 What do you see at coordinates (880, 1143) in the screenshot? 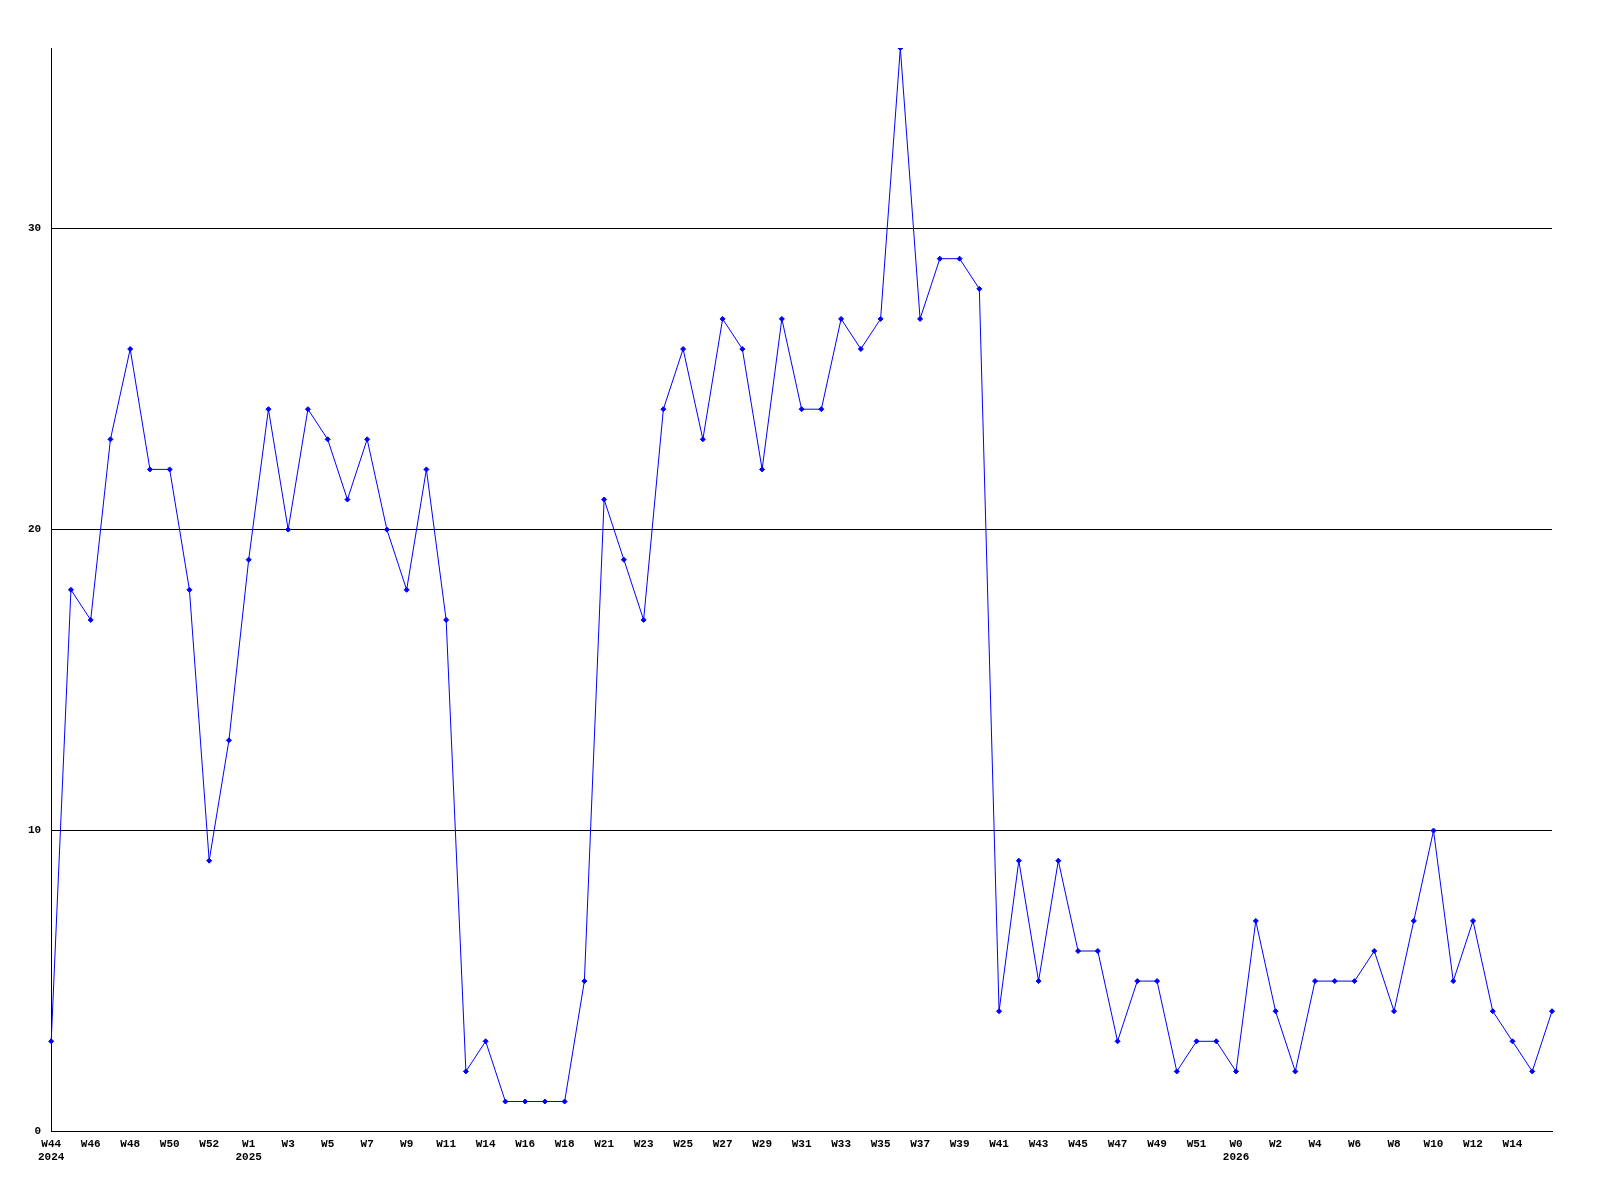
I see `x-tick-label: W35` at bounding box center [880, 1143].